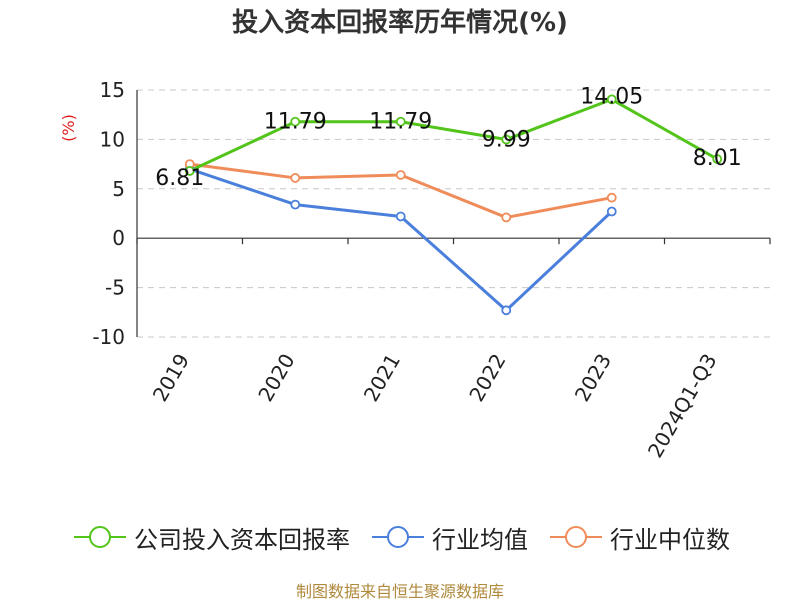 The image size is (800, 602). I want to click on legend: 公司投入资本回报率 行业均值 行业中位数, so click(400, 539).